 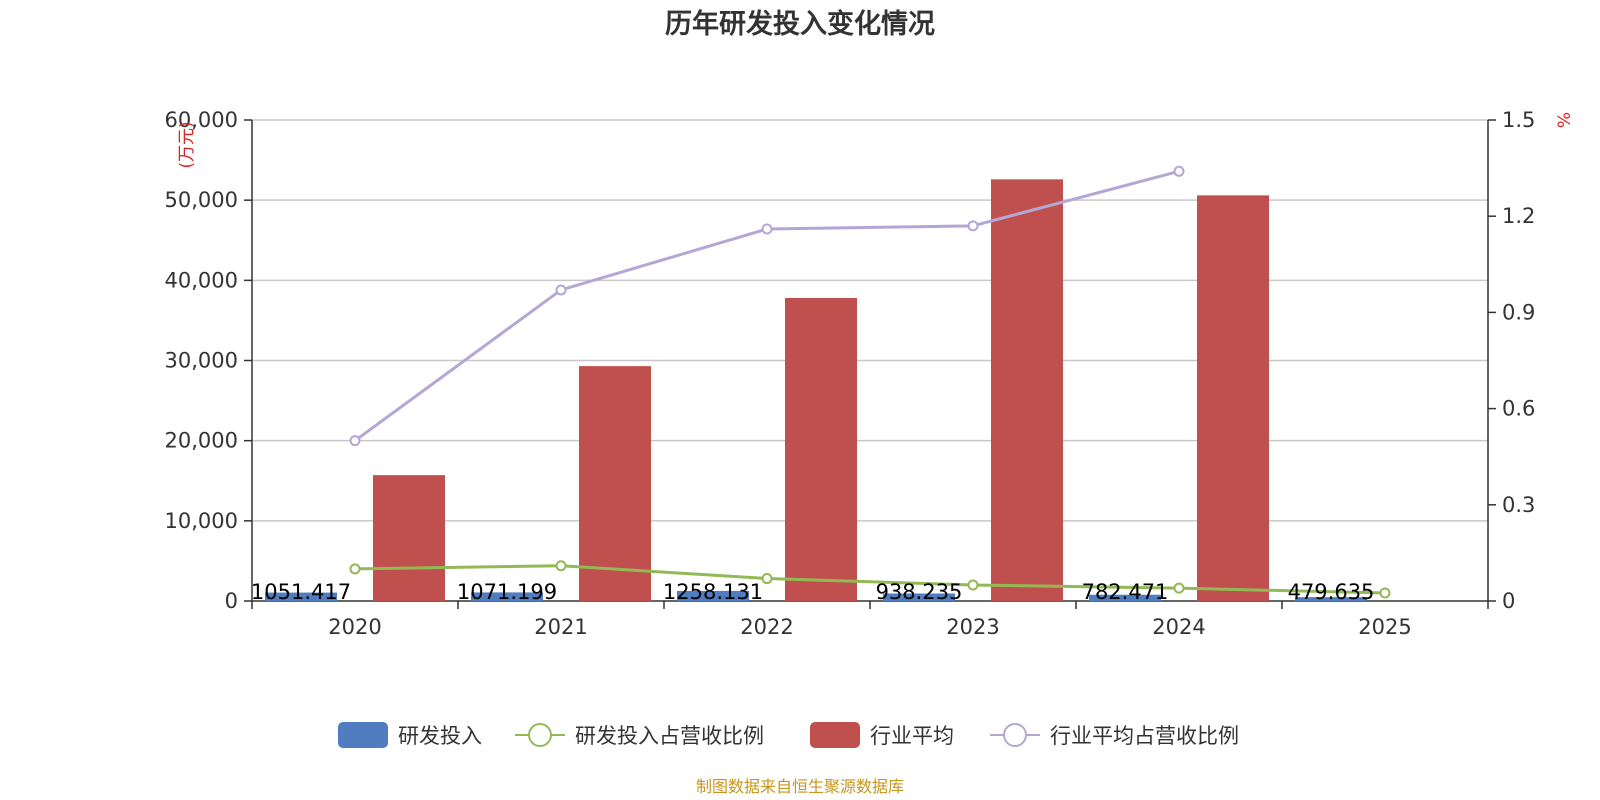 I want to click on data-label: 938.235, so click(x=919, y=592).